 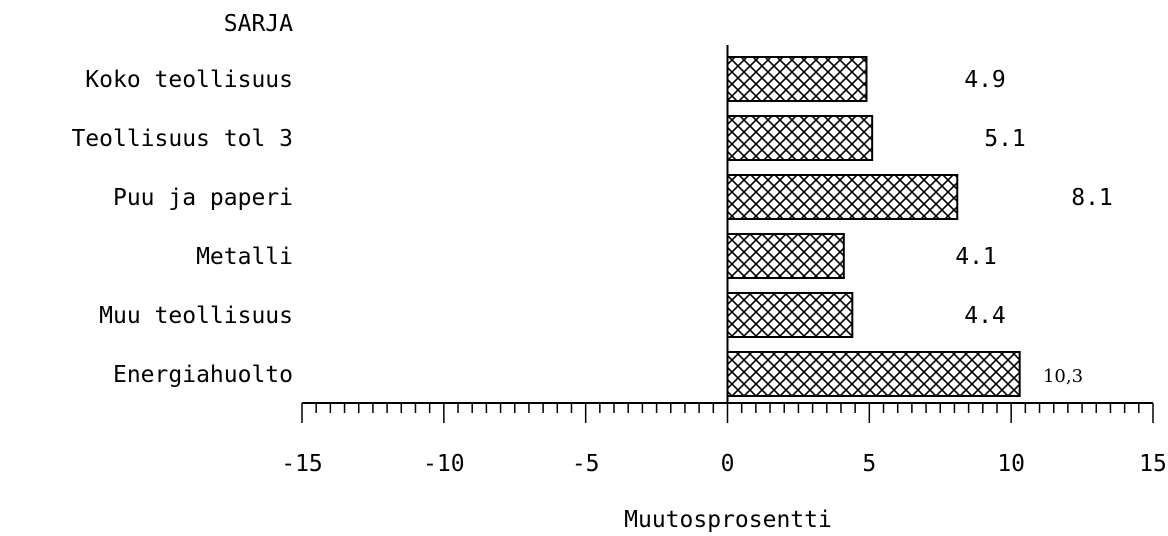 I want to click on category-header: SARJA, so click(x=258, y=24).